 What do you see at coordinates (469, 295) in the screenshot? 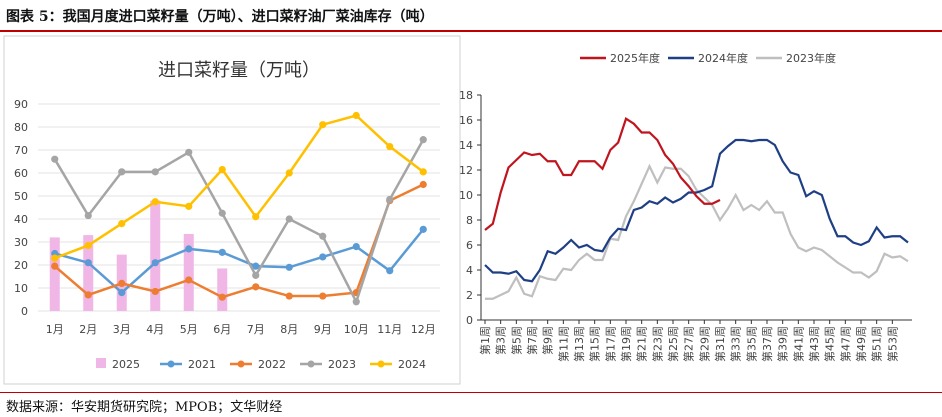
I see `y-tick-label: 2` at bounding box center [469, 295].